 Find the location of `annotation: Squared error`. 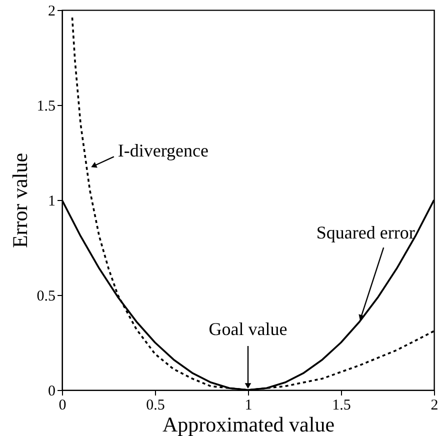

annotation: Squared error is located at coordinates (365, 232).